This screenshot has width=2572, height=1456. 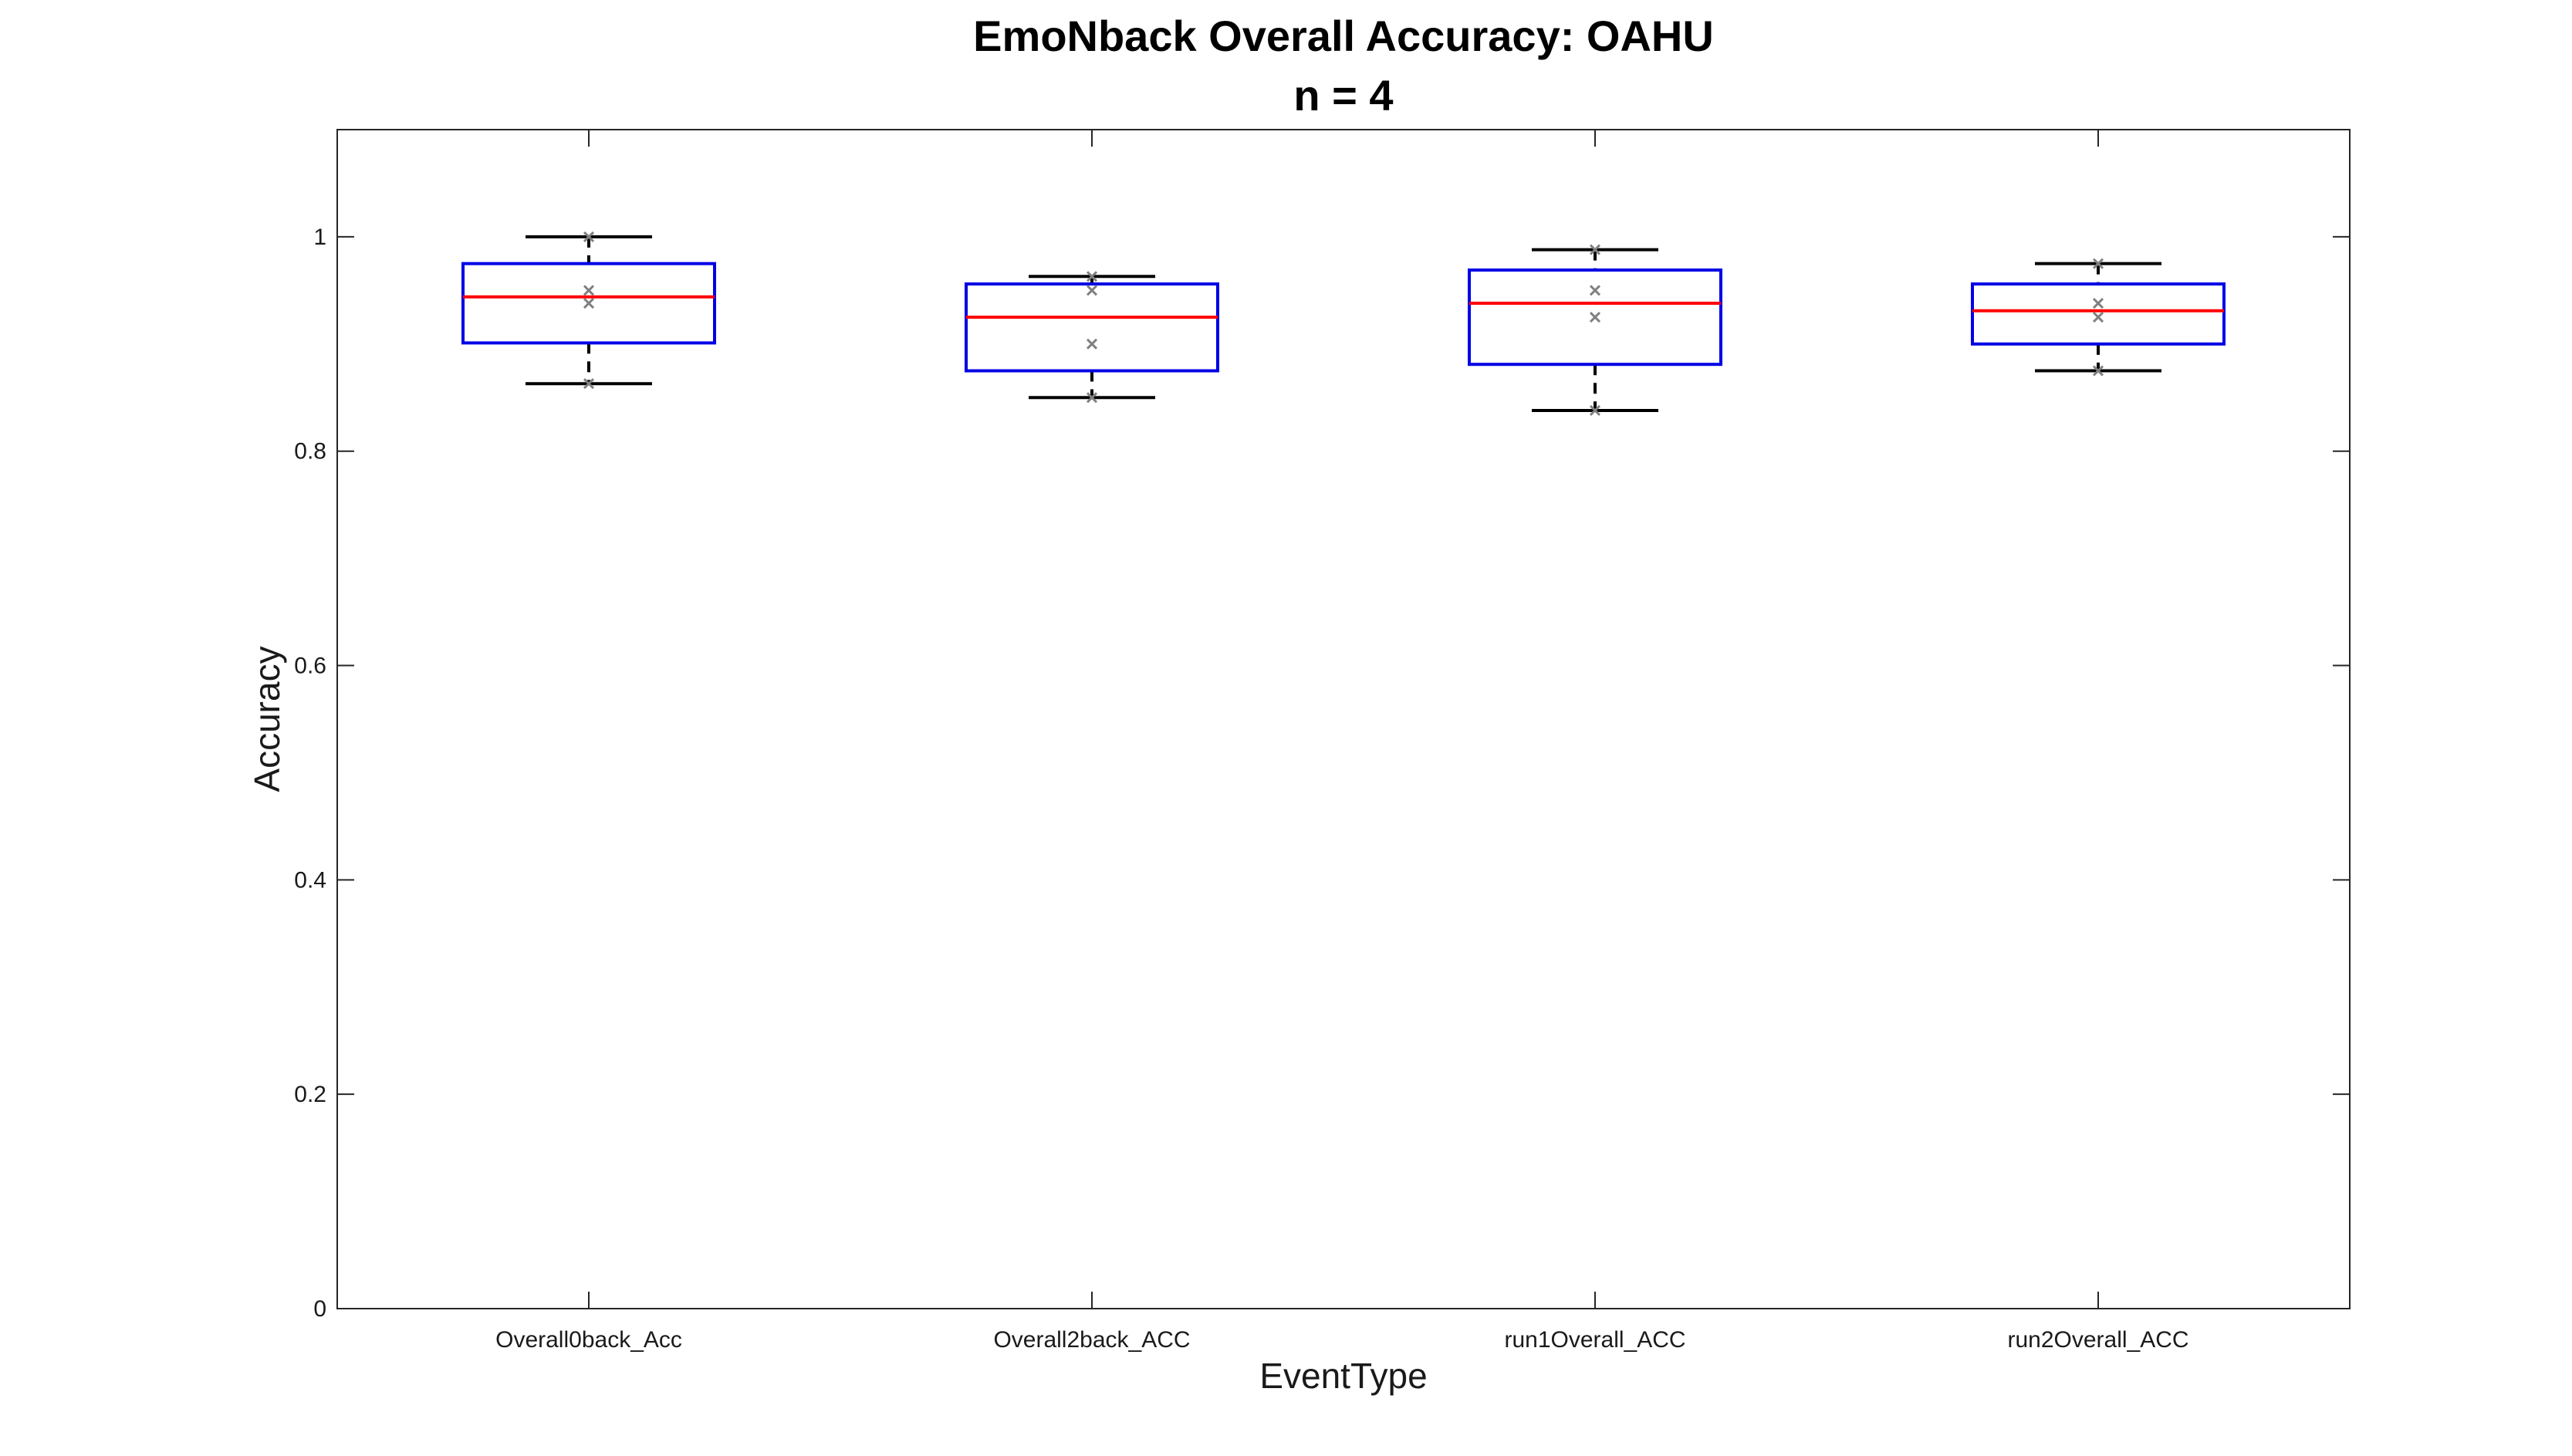 What do you see at coordinates (310, 1094) in the screenshot?
I see `y-tick-label: 0.2` at bounding box center [310, 1094].